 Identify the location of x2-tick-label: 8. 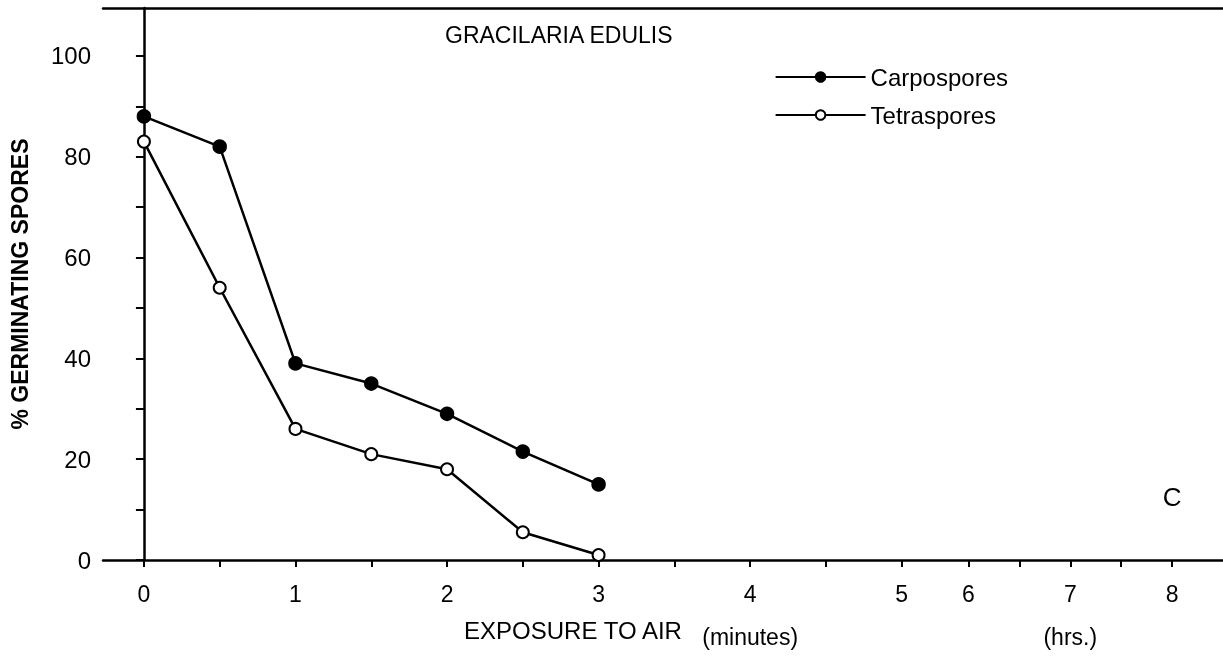
(1172, 593).